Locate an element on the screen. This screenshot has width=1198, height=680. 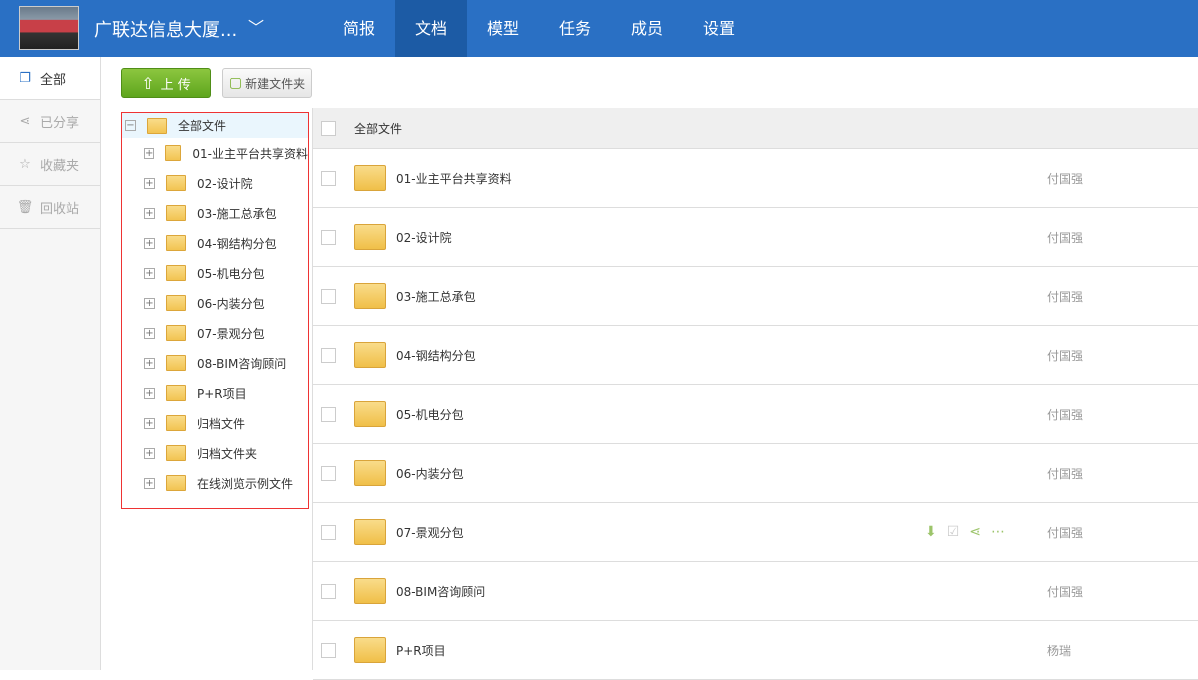
trash-icon: 🗑 is located at coordinates (25, 207).